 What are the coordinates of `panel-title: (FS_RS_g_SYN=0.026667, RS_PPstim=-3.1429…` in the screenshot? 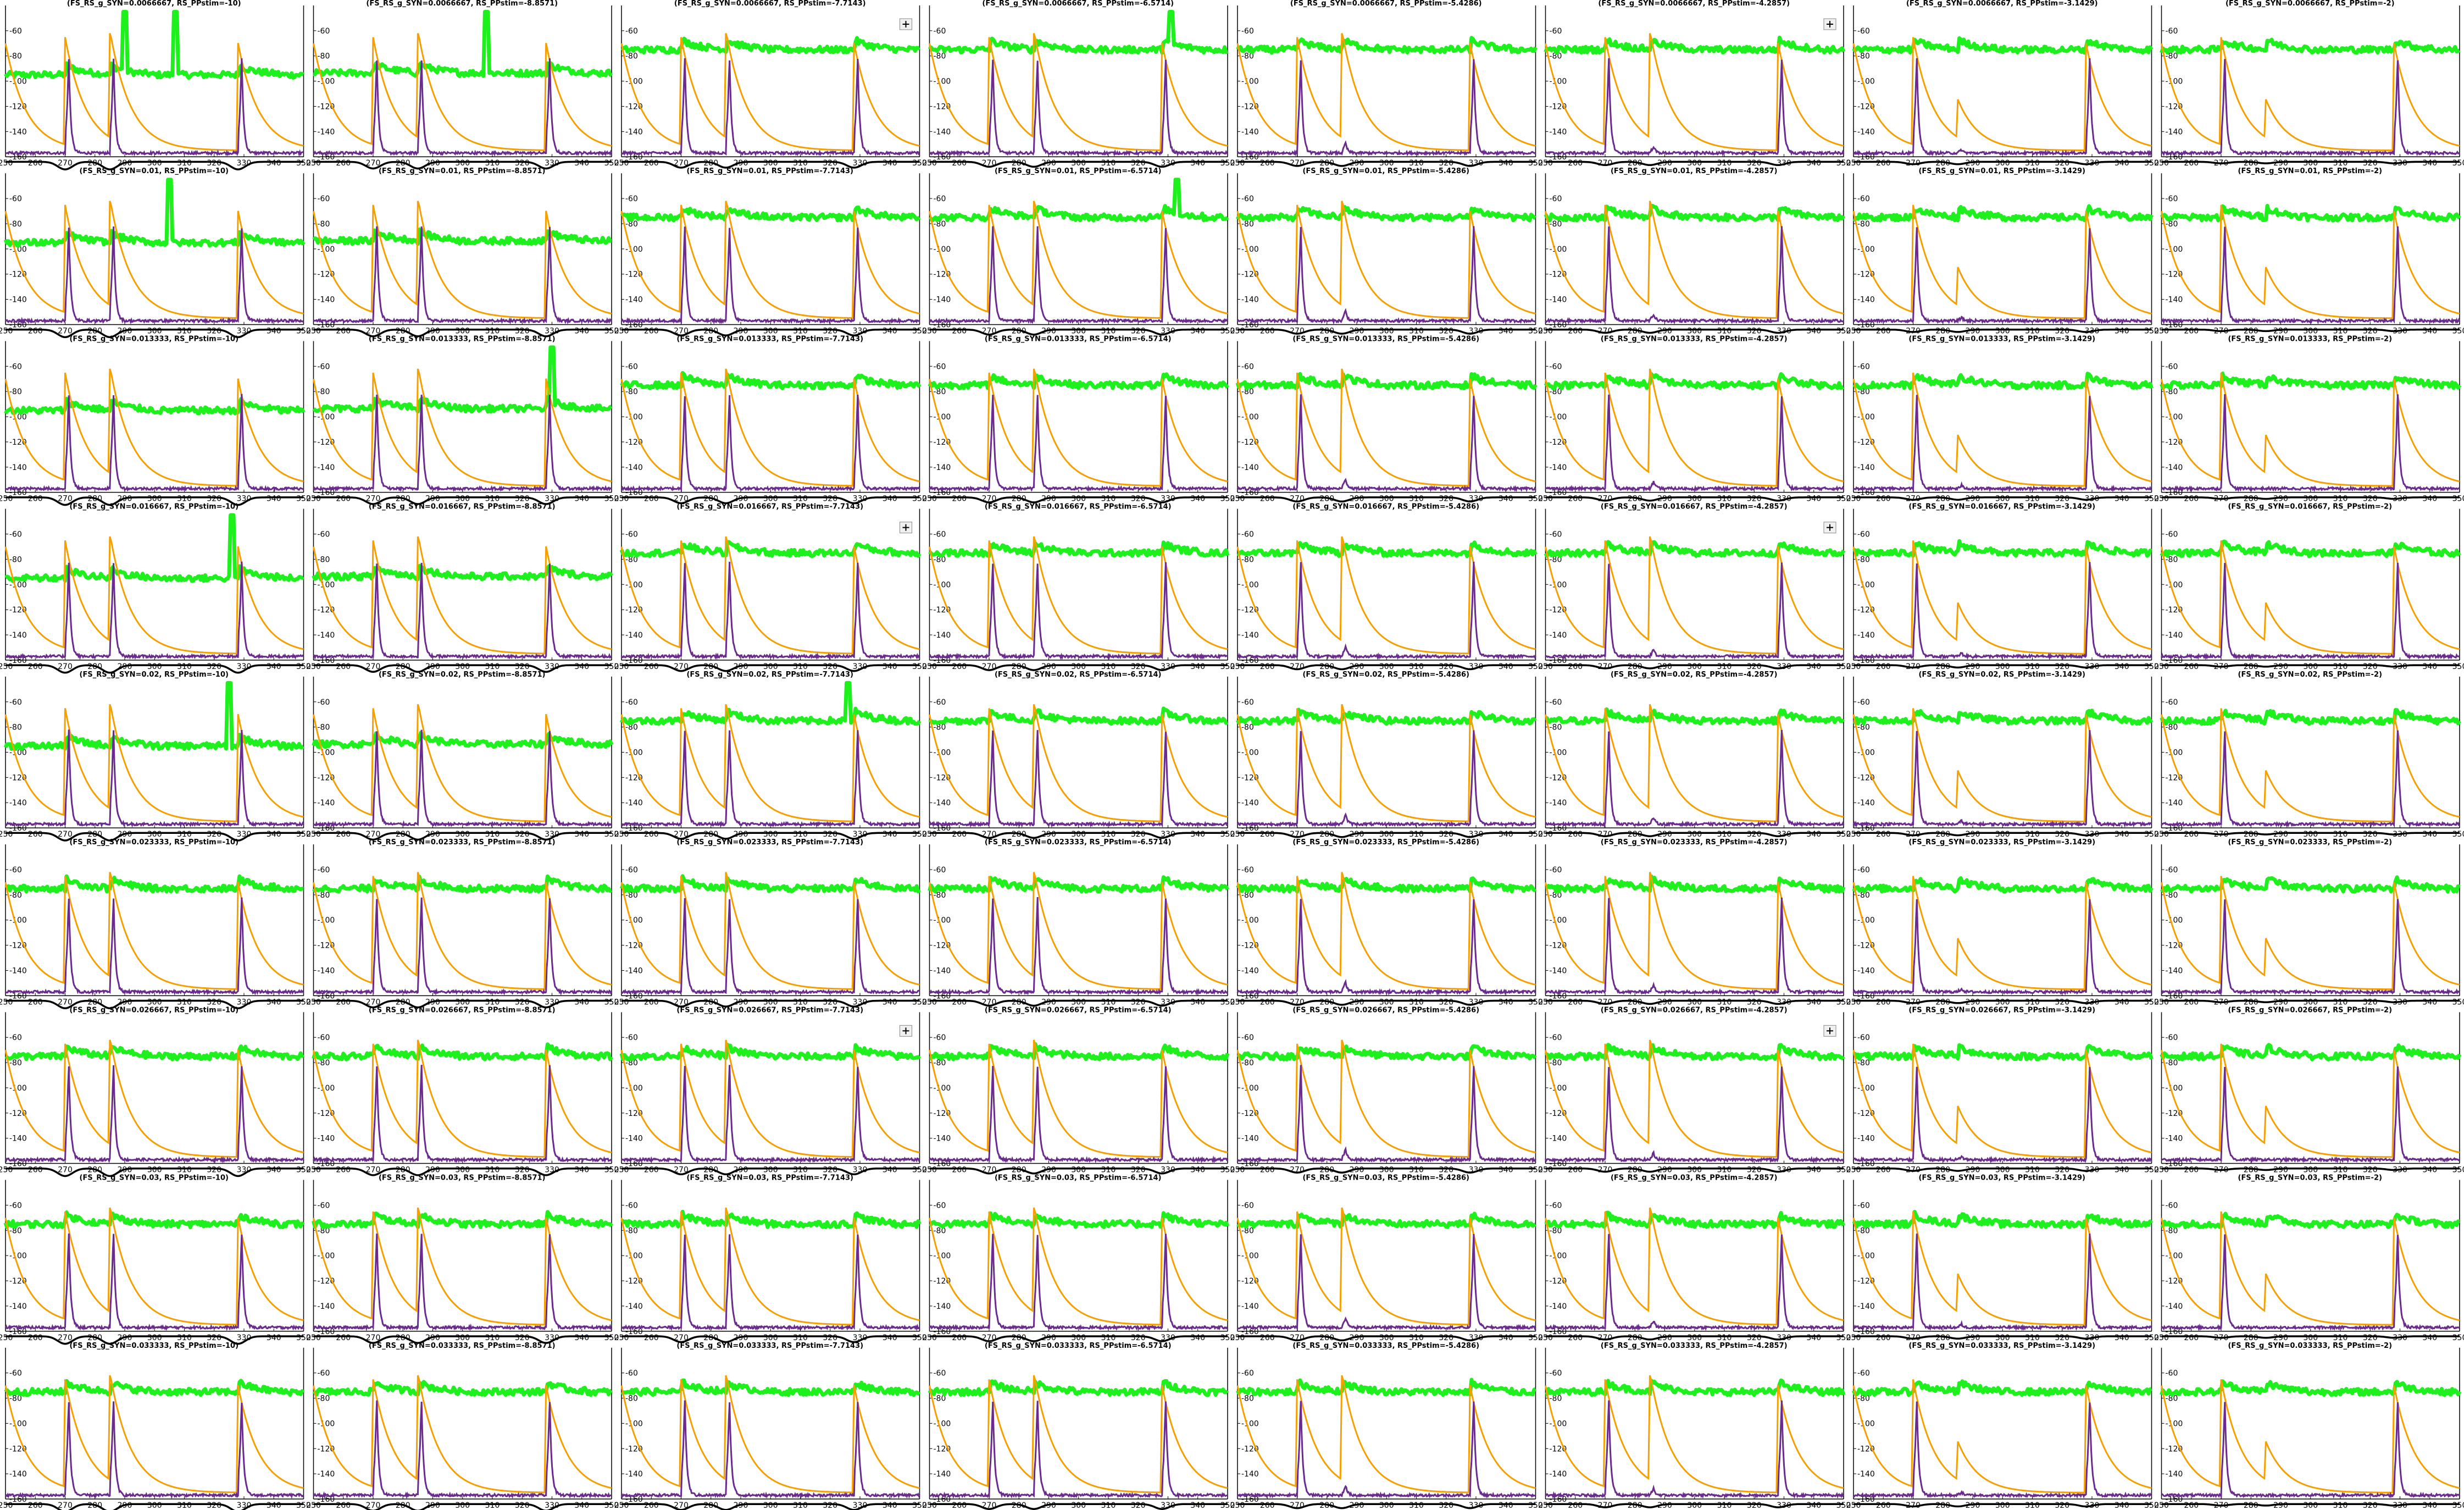 It's located at (2001, 1010).